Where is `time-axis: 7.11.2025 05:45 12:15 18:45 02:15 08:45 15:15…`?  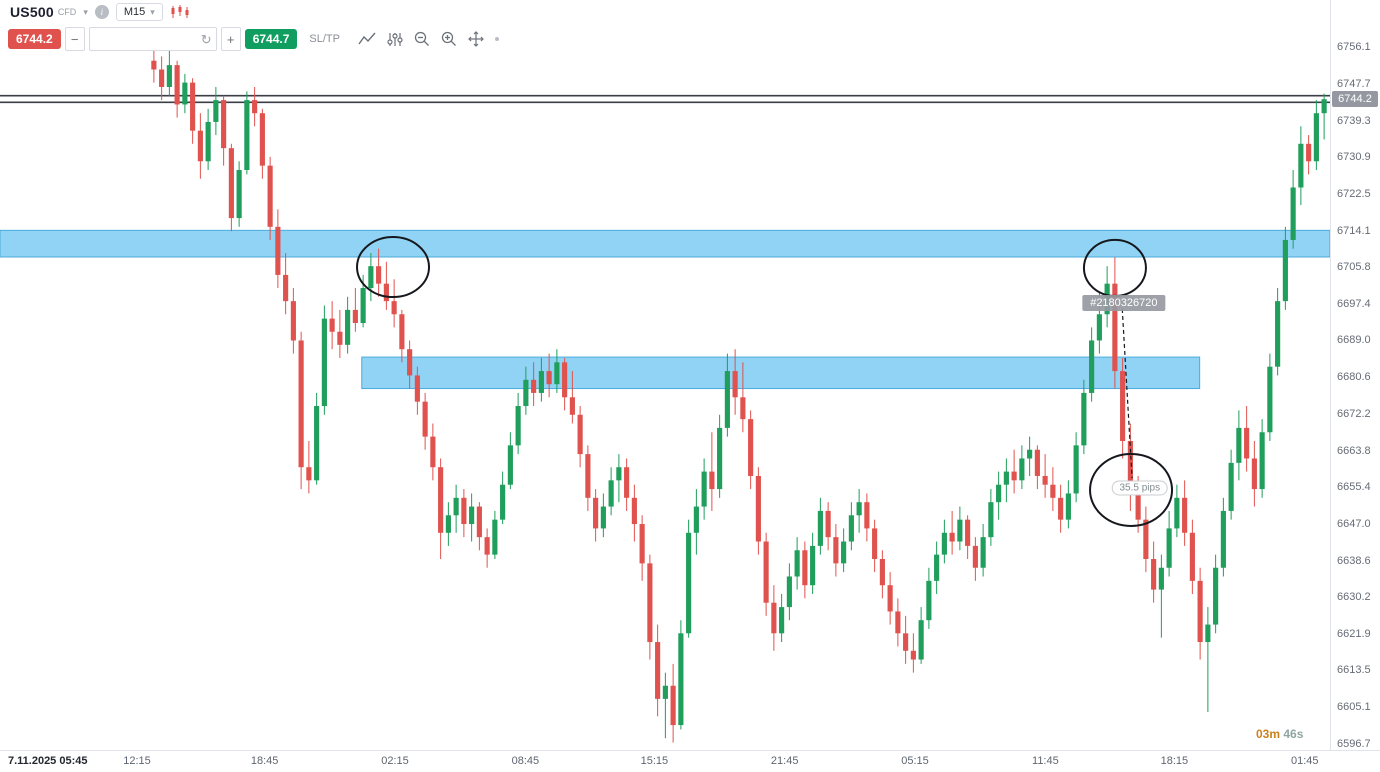
time-axis: 7.11.2025 05:45 12:15 18:45 02:15 08:45 15:15… is located at coordinates (690, 761).